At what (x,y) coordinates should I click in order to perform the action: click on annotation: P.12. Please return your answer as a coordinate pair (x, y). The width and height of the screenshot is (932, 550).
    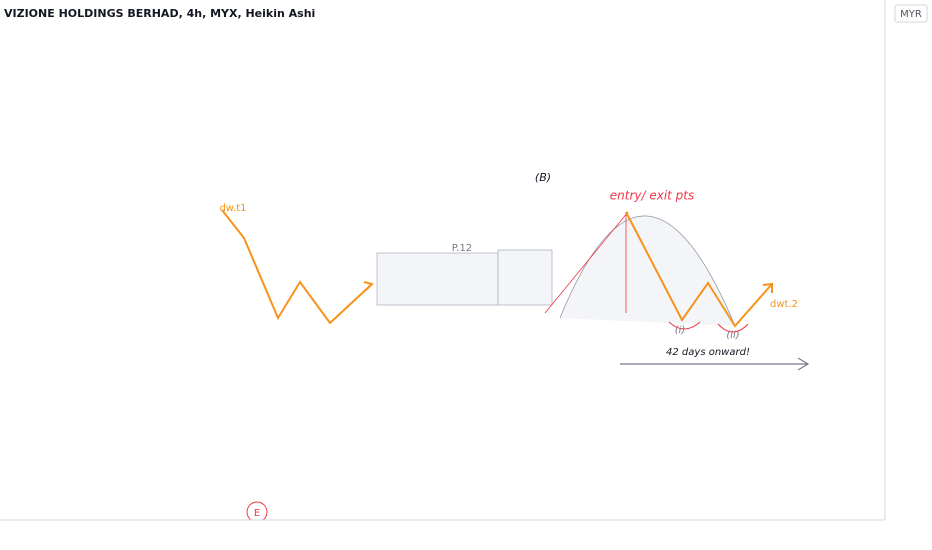
    Looking at the image, I should click on (462, 248).